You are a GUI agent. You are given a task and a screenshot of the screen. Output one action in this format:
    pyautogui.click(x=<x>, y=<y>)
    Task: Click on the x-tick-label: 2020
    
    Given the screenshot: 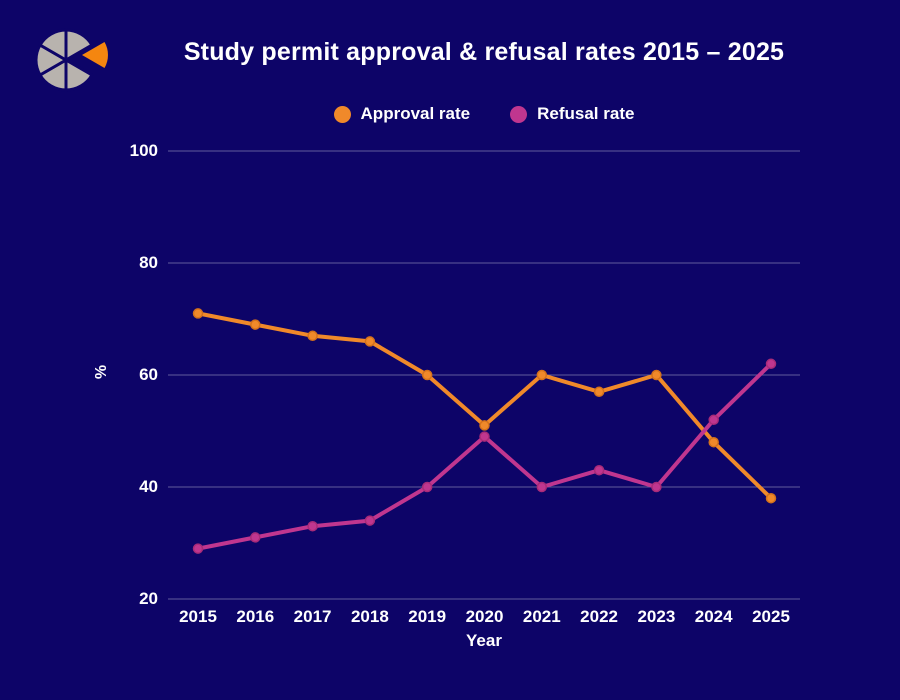 What is the action you would take?
    pyautogui.click(x=484, y=616)
    